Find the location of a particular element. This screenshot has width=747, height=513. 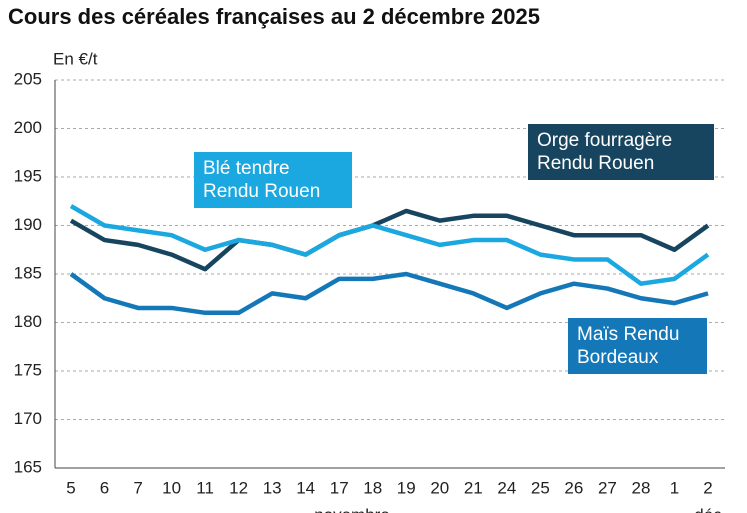

x-tick-label: 14 is located at coordinates (305, 487).